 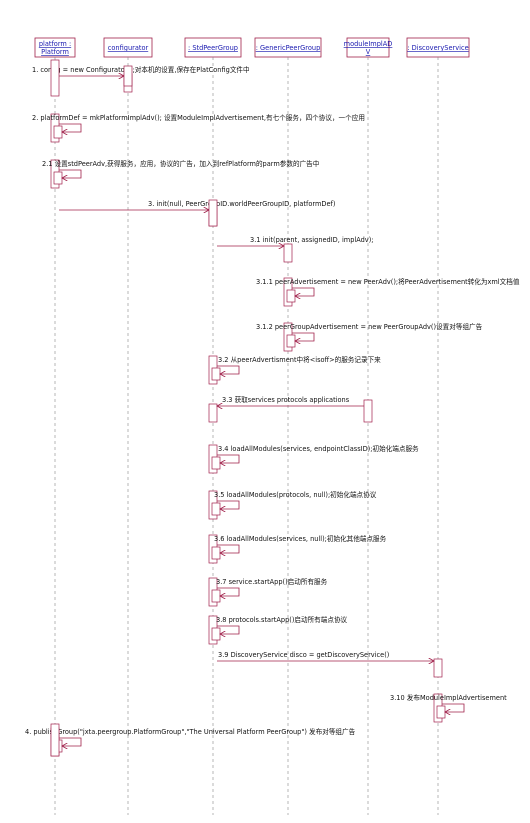 What do you see at coordinates (55, 44) in the screenshot?
I see `participant-label: platform :` at bounding box center [55, 44].